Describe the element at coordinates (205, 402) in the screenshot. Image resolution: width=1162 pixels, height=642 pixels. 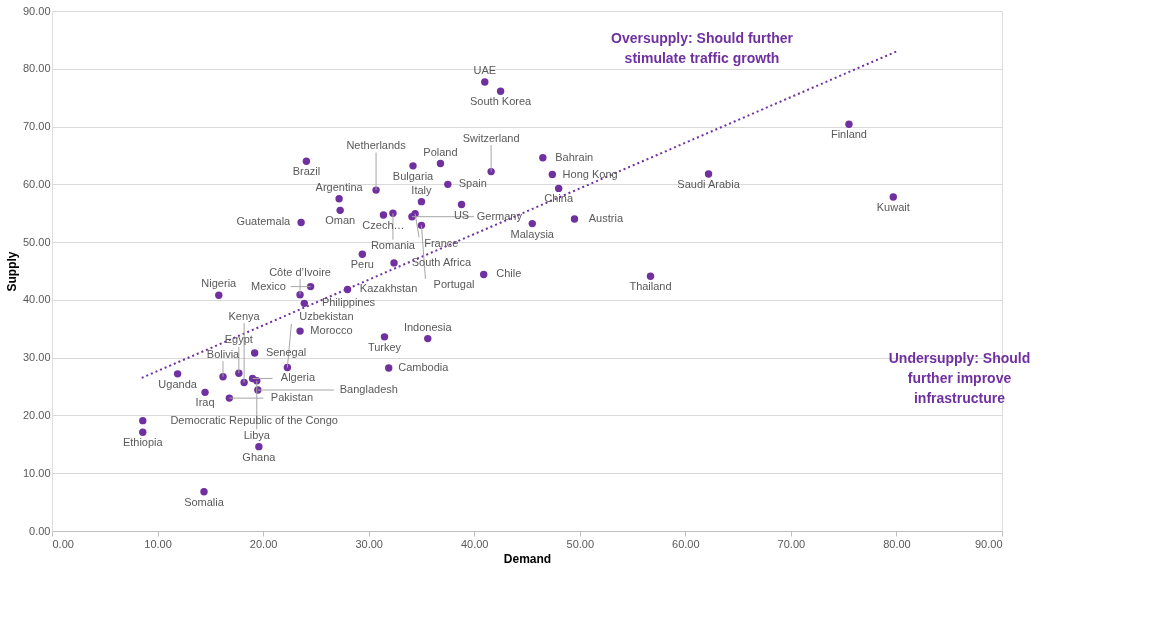
I see `annotation: Iraq` at that location.